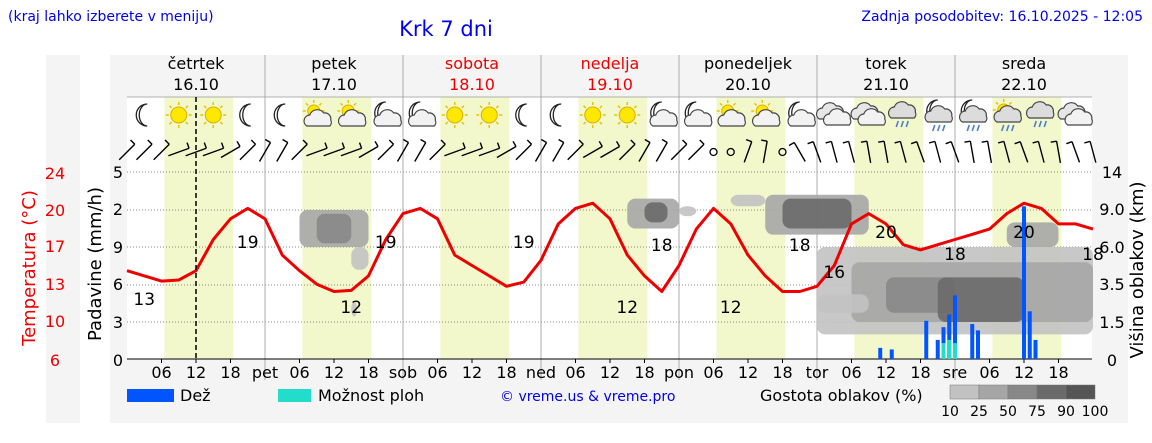 Image resolution: width=1152 pixels, height=443 pixels. Describe the element at coordinates (161, 372) in the screenshot. I see `x-hour-label: 06` at that location.